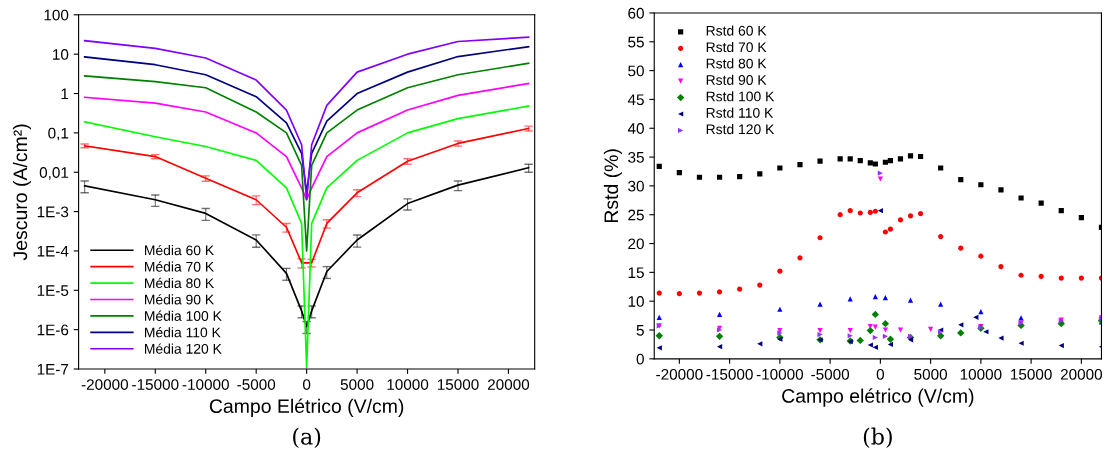  I want to click on y-axis-title: Jescuro (A/cm²), so click(22, 192).